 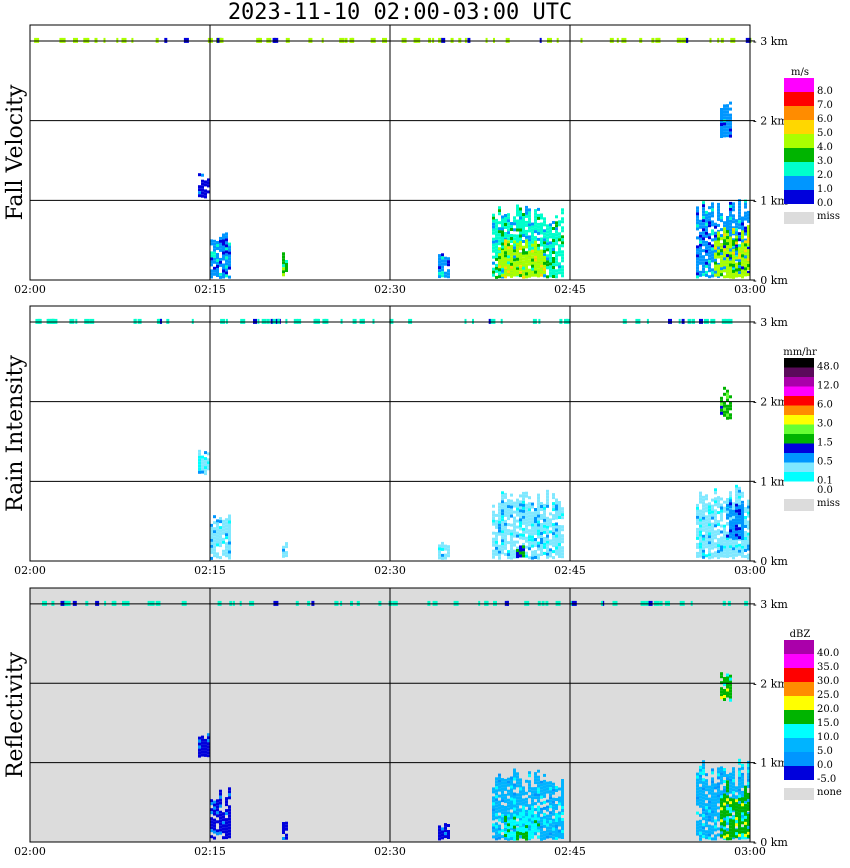 I want to click on panel-2-legend-level-3: 25.0, so click(x=828, y=695).